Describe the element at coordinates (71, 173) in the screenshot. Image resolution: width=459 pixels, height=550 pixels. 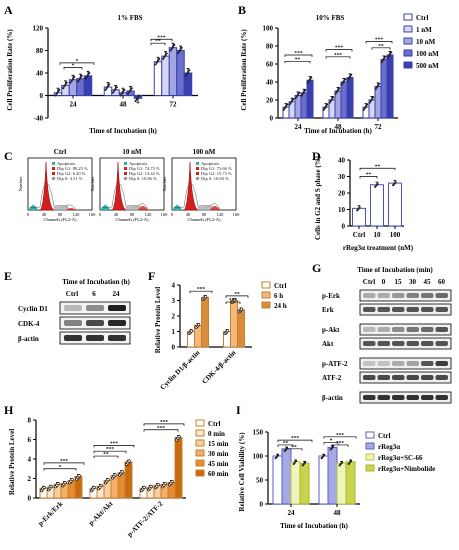
I see `histogram-legend-label: Dip G2: 6.20 %` at that location.